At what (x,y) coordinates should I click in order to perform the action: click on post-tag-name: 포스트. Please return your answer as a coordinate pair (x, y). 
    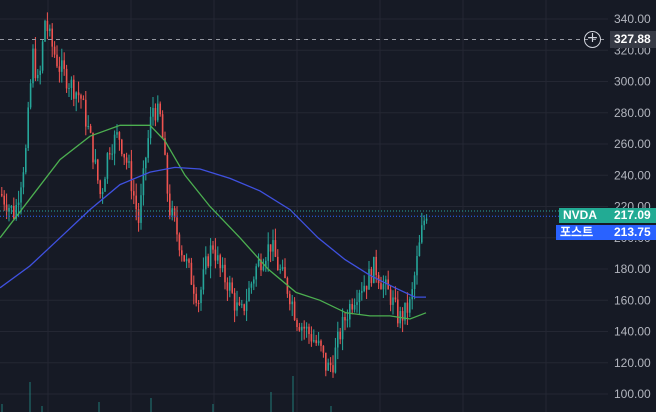
    Looking at the image, I should click on (583, 232).